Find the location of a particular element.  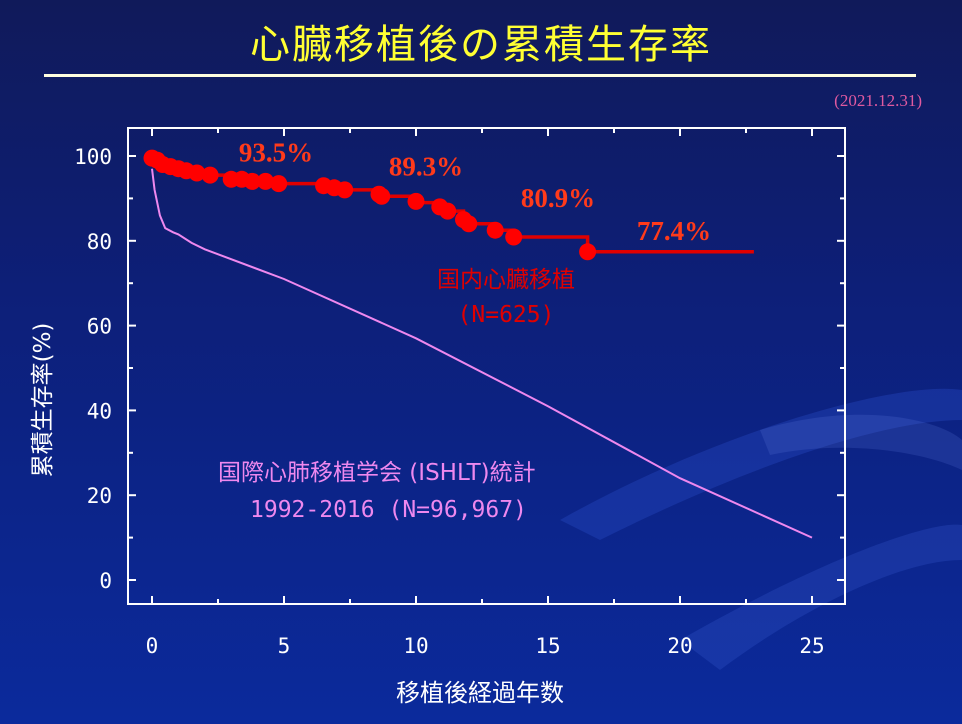

survival-percent-labels: 93.5% 89.3% 80.9% 77.4% is located at coordinates (475, 192).